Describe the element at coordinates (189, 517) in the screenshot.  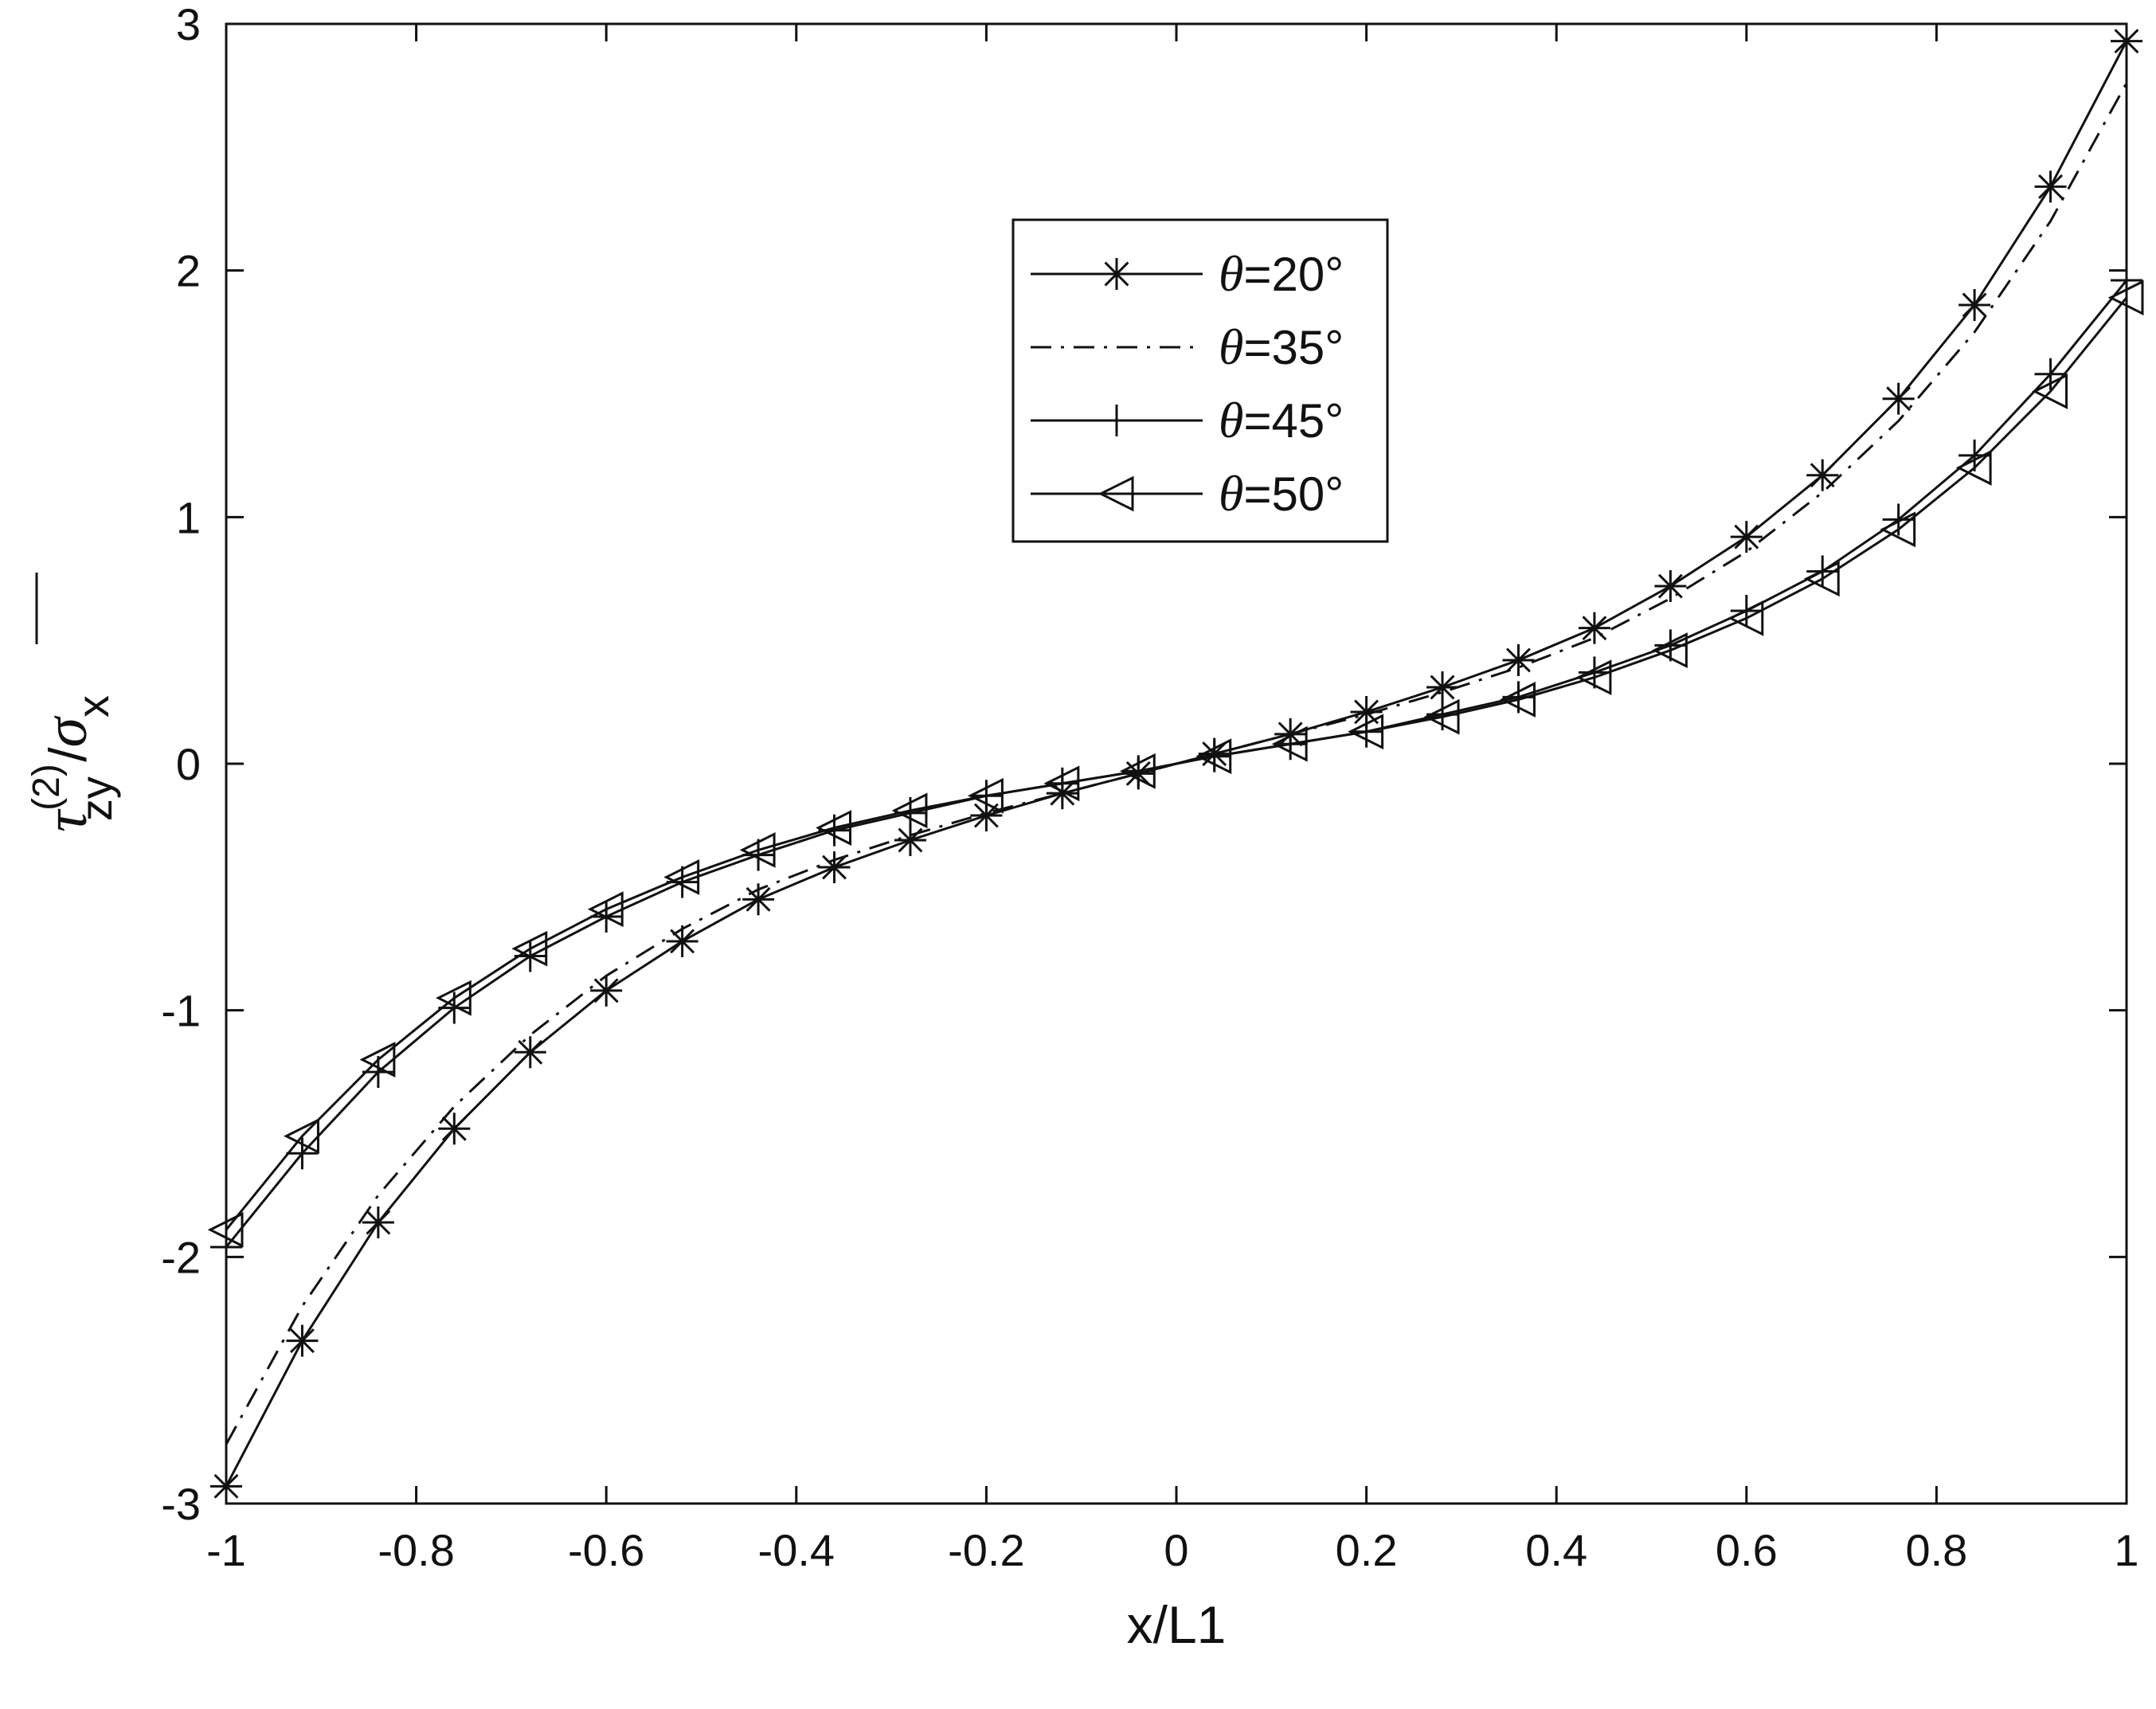
I see `y-tick-label: 1` at that location.